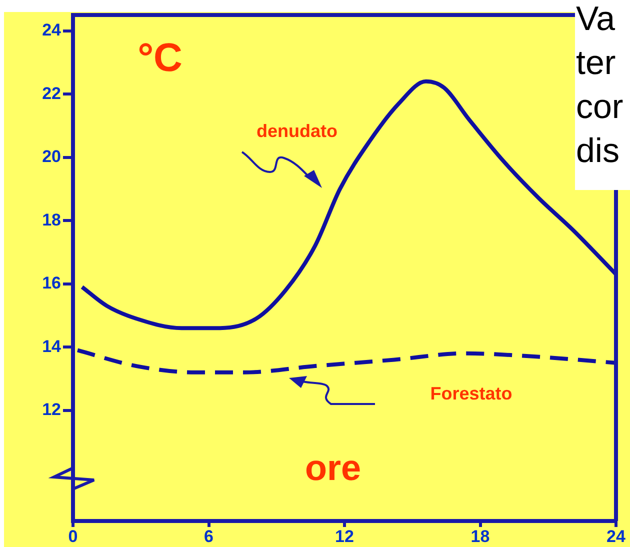 The width and height of the screenshot is (630, 547). Describe the element at coordinates (51, 409) in the screenshot. I see `y-tick-label: 12` at that location.